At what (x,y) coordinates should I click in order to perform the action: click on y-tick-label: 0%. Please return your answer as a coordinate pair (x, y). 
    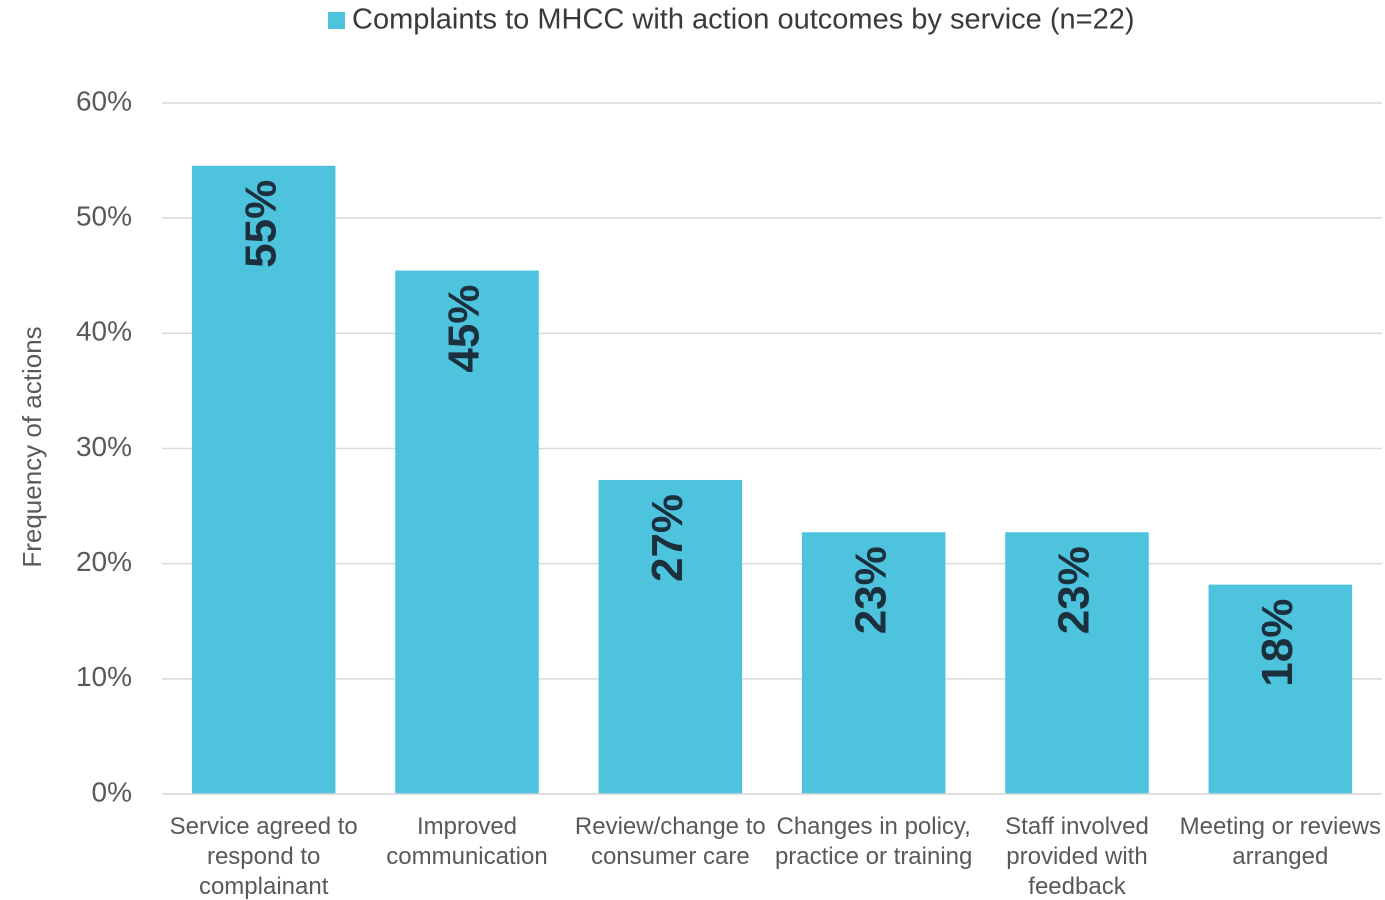
    Looking at the image, I should click on (112, 791).